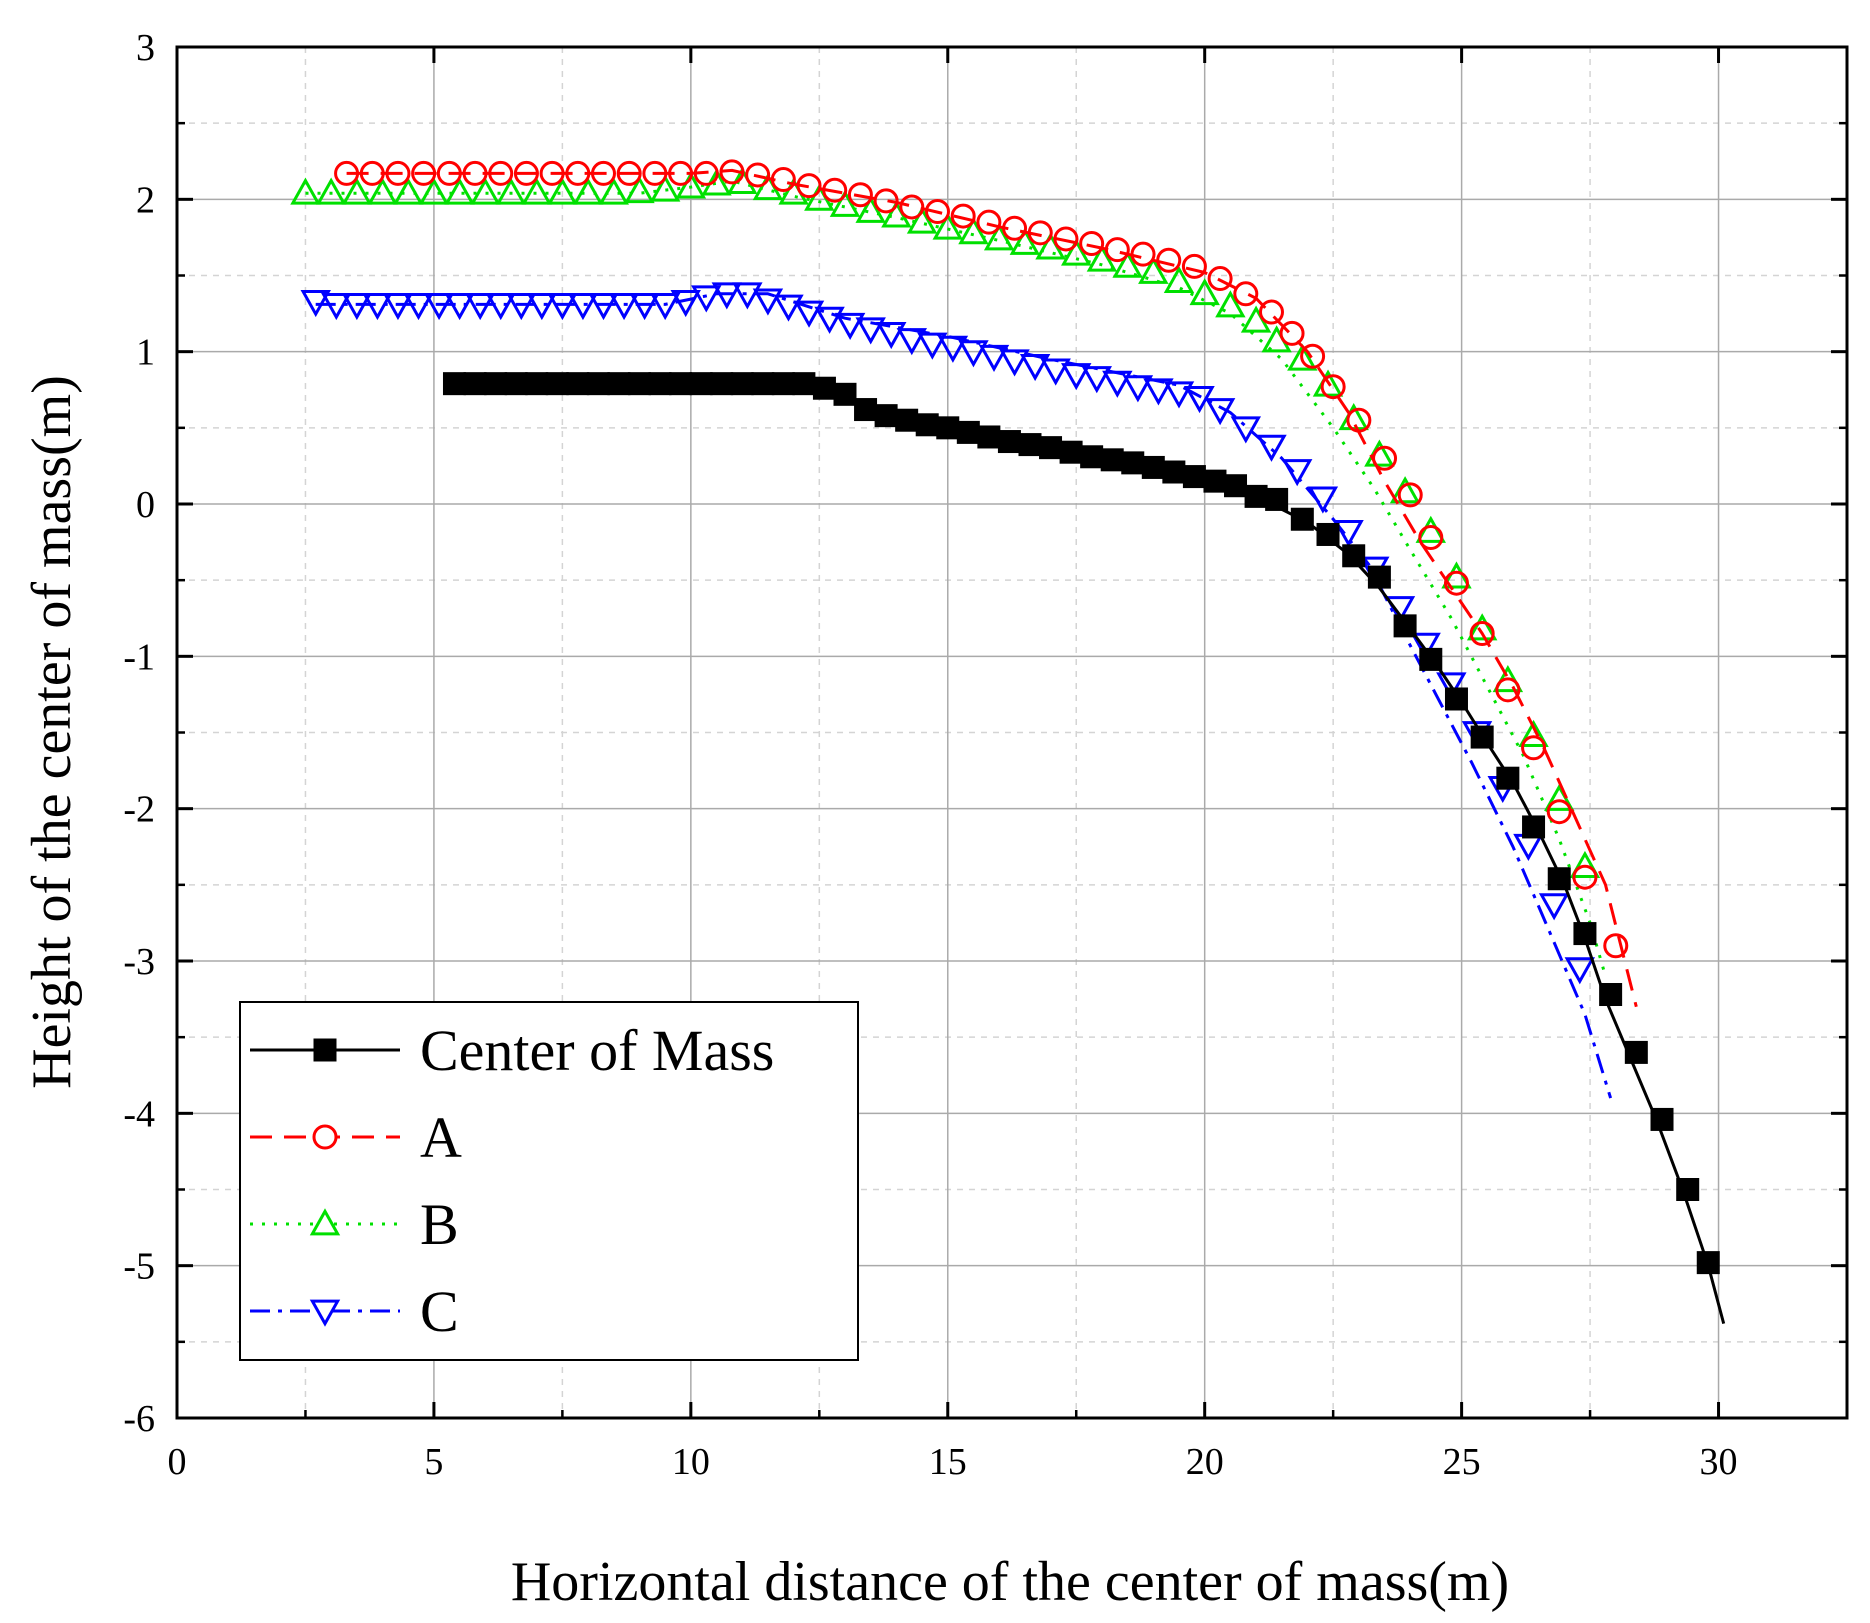  What do you see at coordinates (325, 1222) in the screenshot?
I see `legend-marker-b` at bounding box center [325, 1222].